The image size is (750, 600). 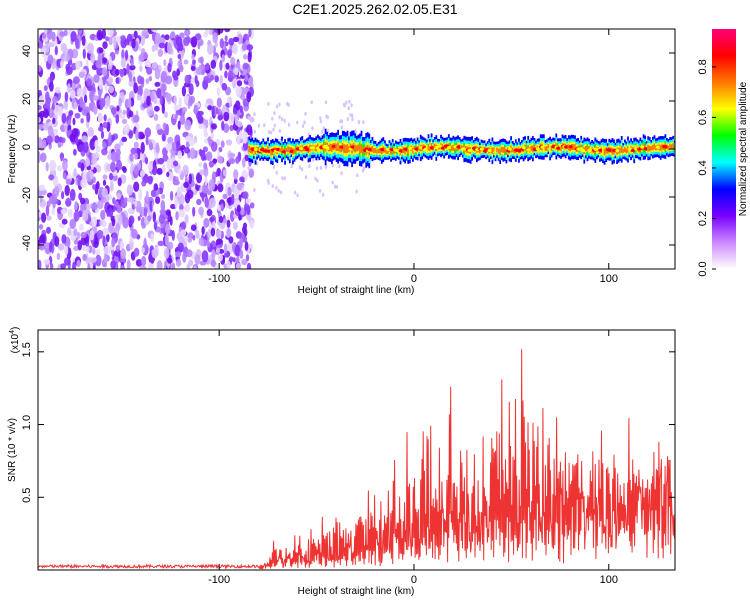 I want to click on colorbar-tick-label: 0.0, so click(x=703, y=268).